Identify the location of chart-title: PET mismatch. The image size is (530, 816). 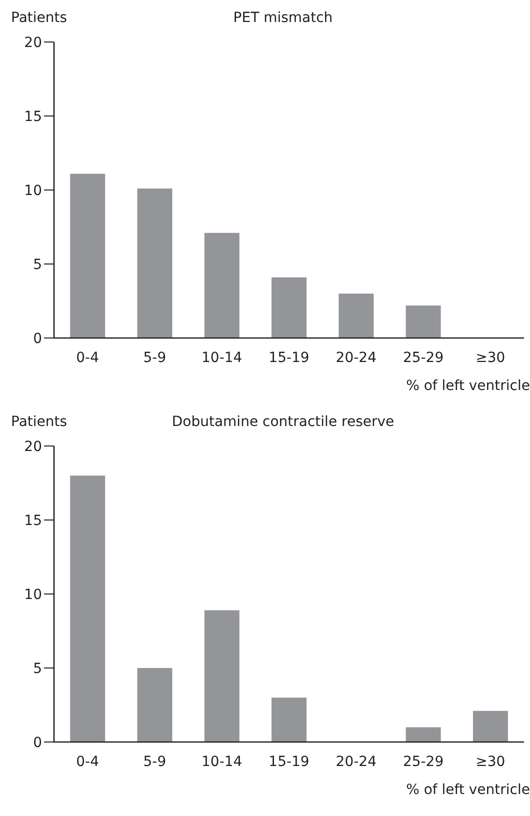
(283, 18).